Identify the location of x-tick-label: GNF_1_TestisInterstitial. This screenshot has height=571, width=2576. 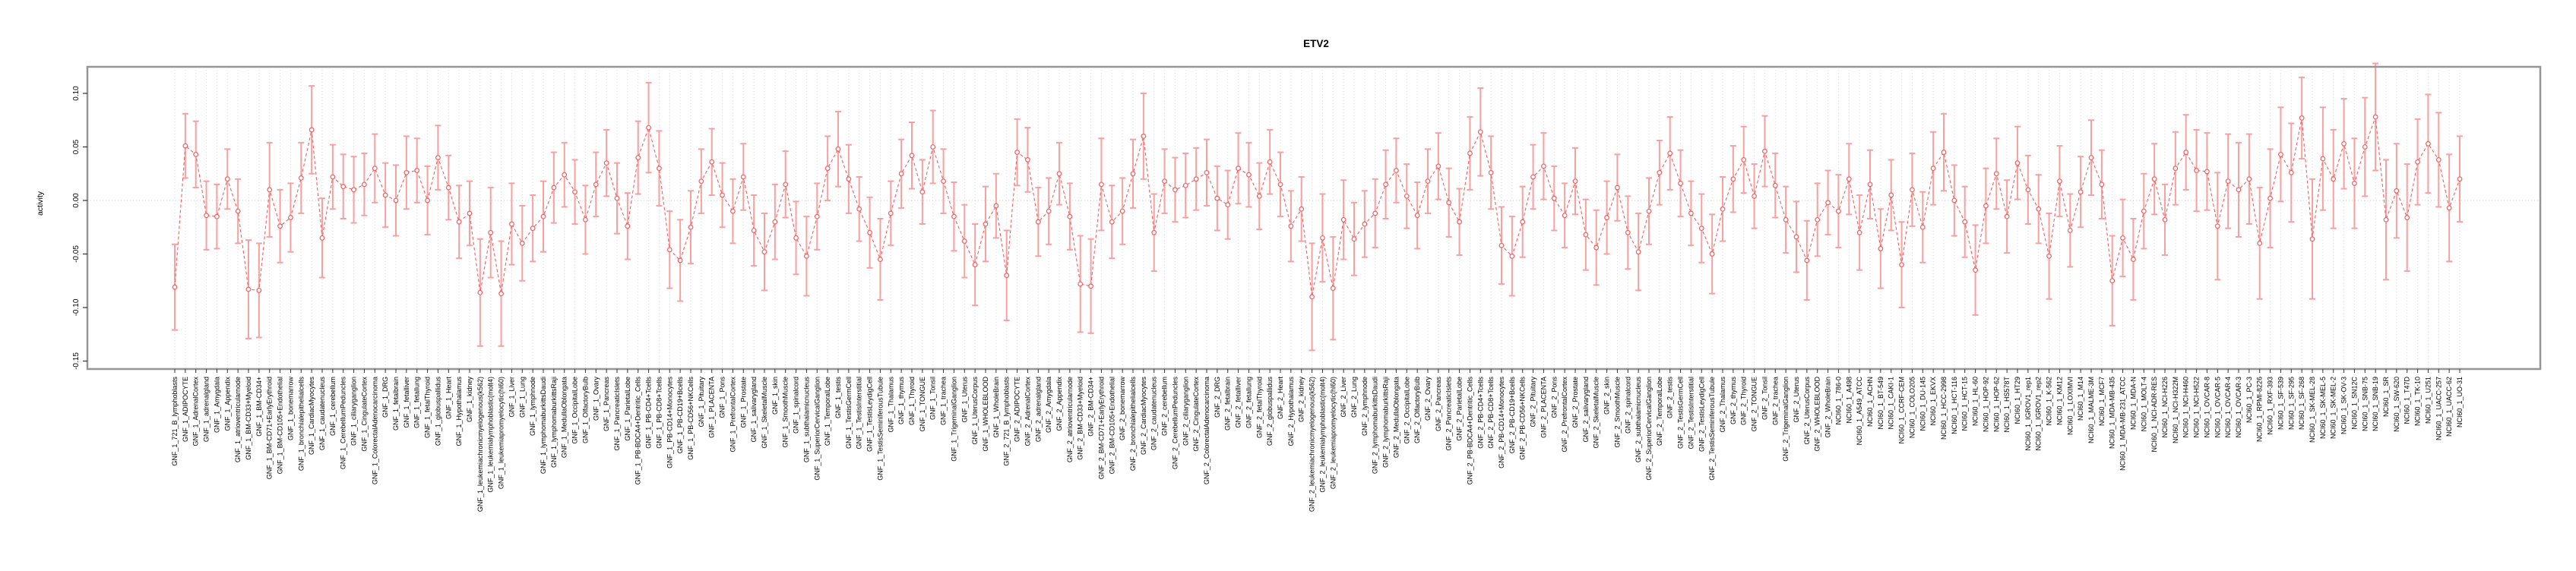
(860, 413).